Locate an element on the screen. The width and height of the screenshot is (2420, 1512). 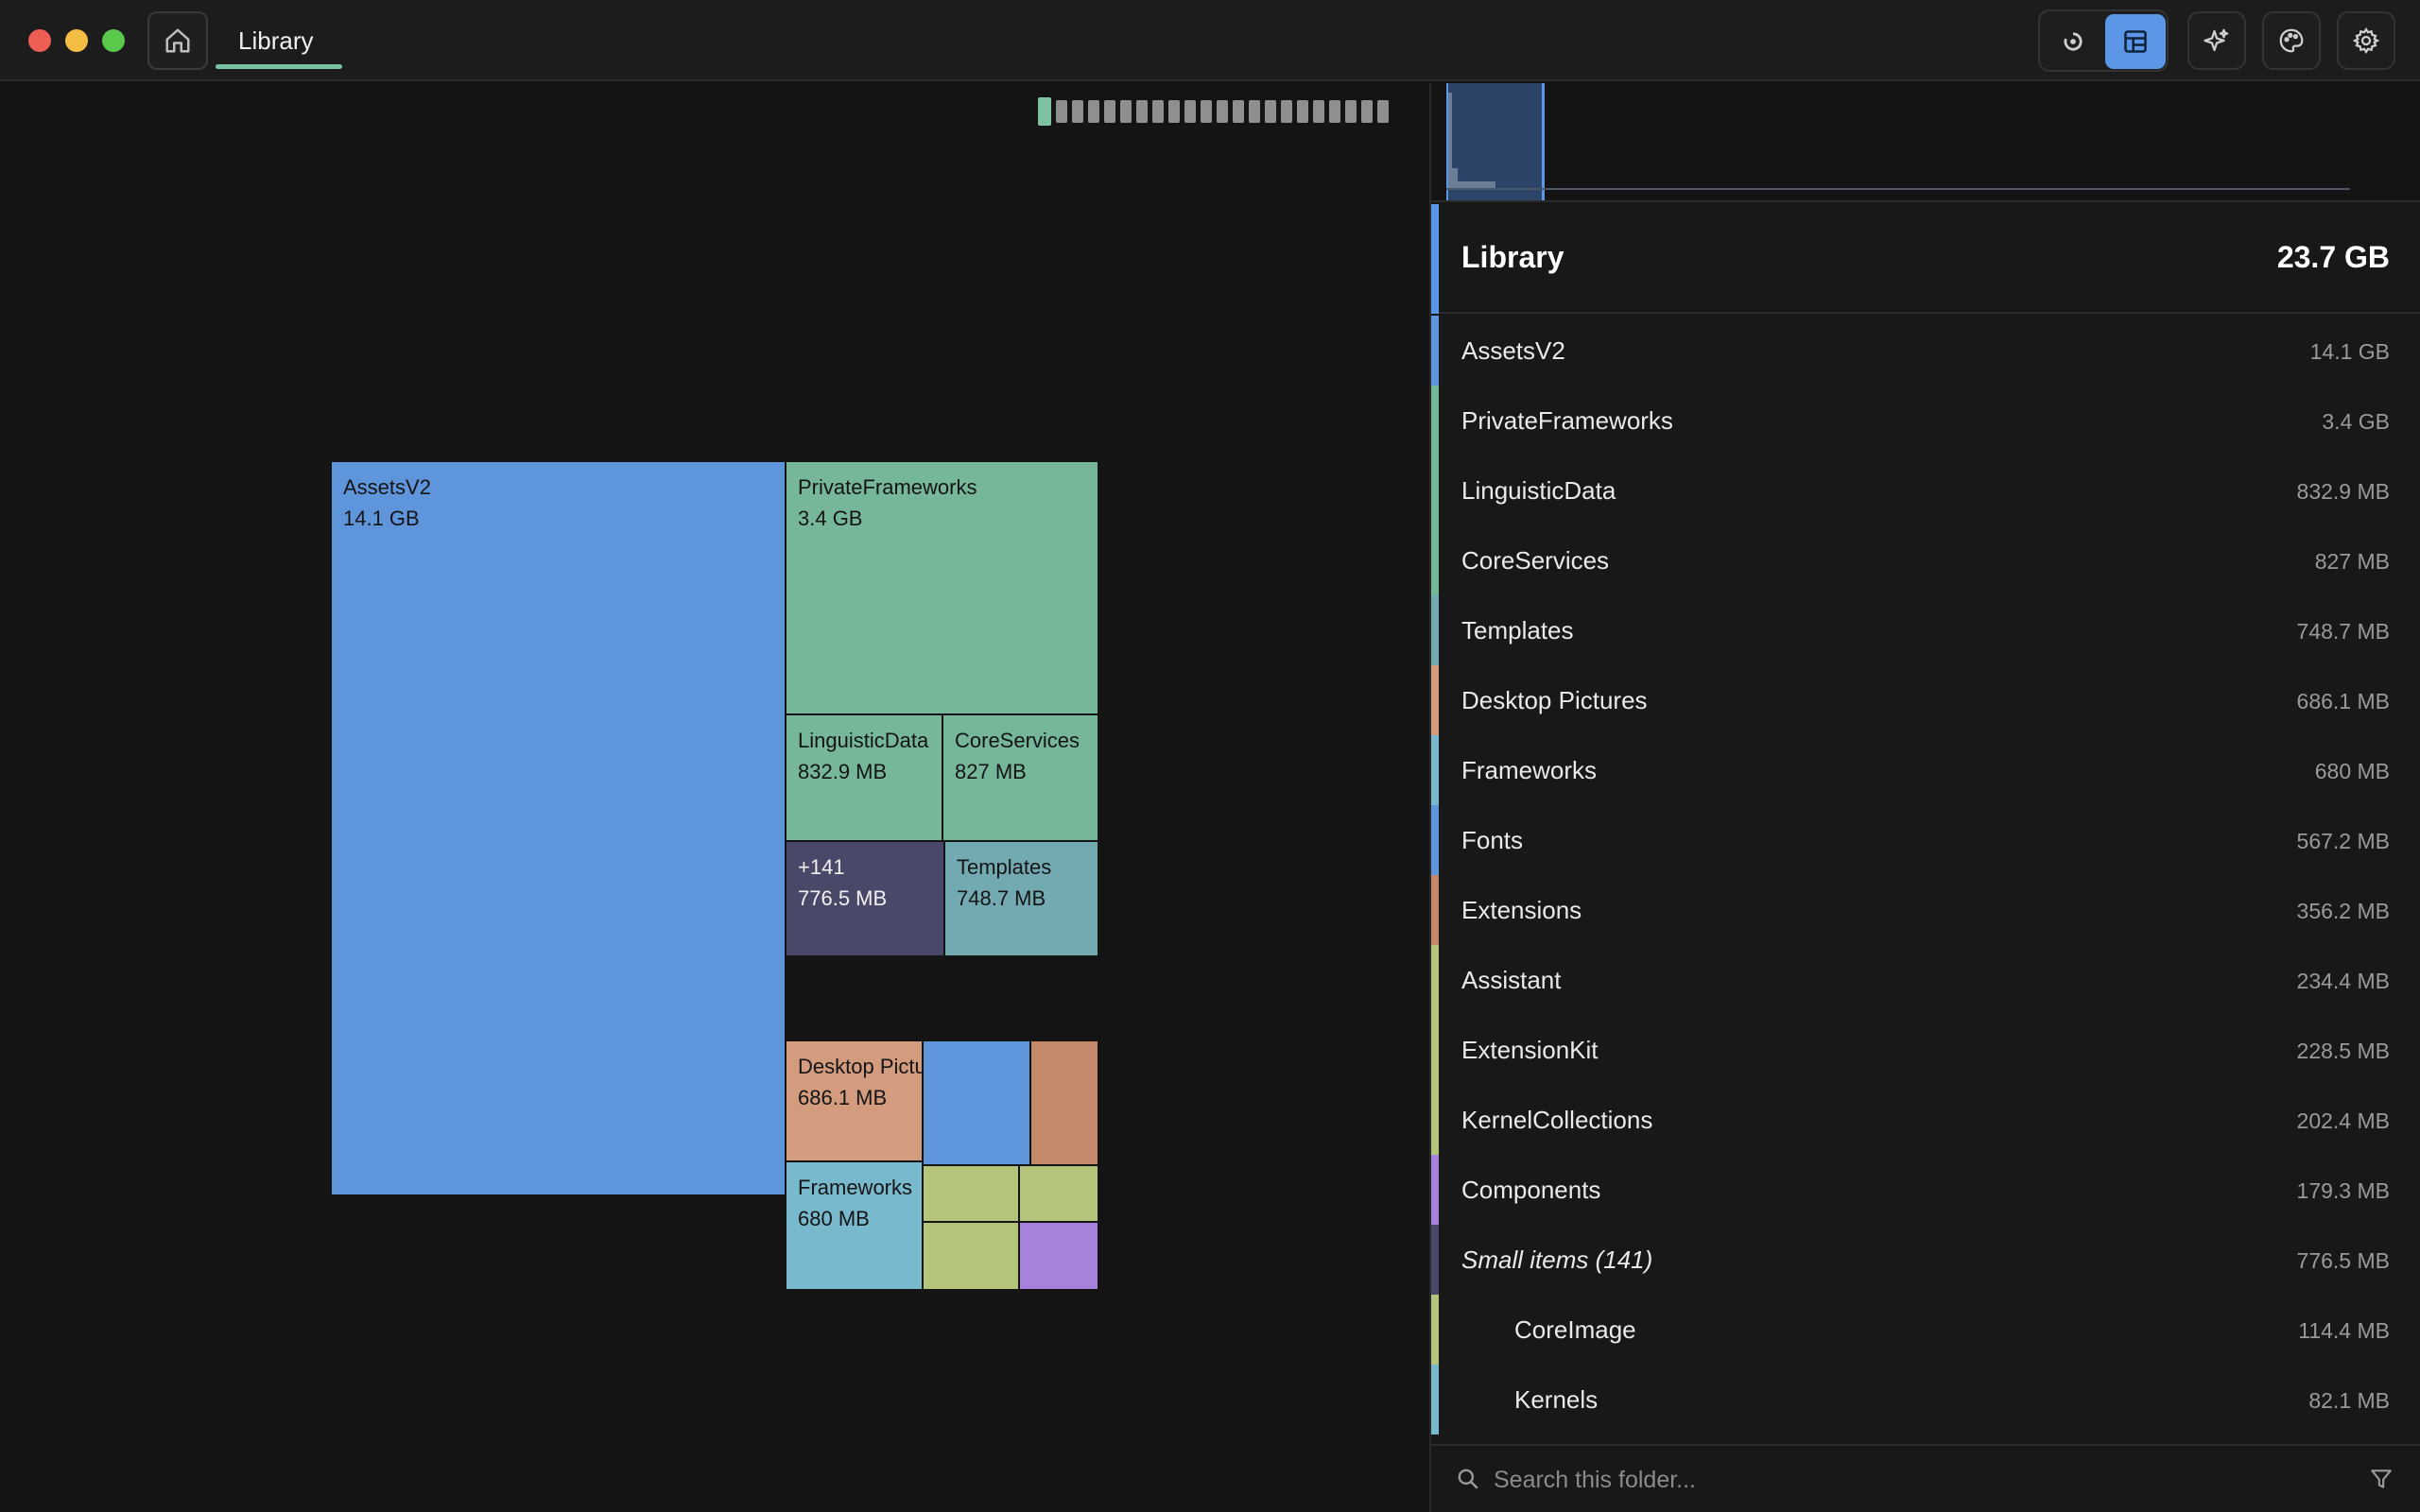
ai-insights-button is located at coordinates (2217, 40).